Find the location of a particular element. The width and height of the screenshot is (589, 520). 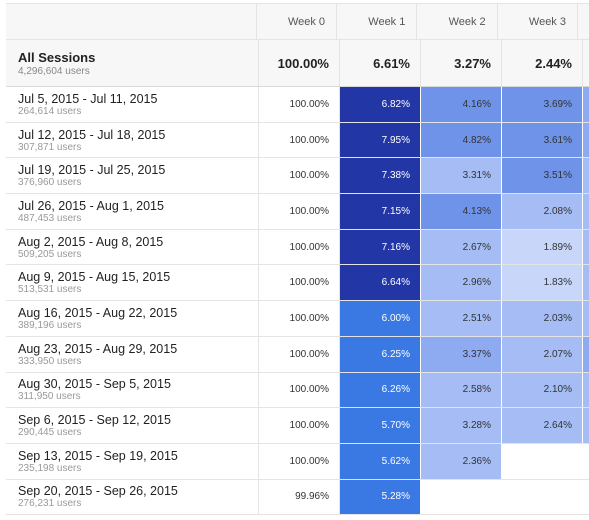

header-overflow is located at coordinates (583, 21).